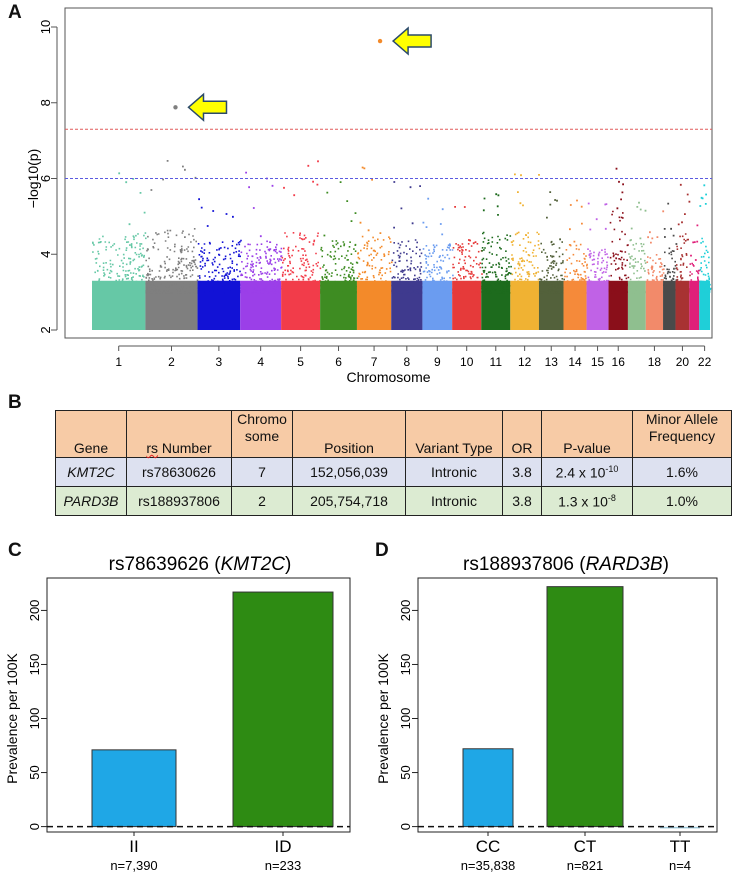 The width and height of the screenshot is (740, 879). I want to click on x-tick-label: 14, so click(575, 362).